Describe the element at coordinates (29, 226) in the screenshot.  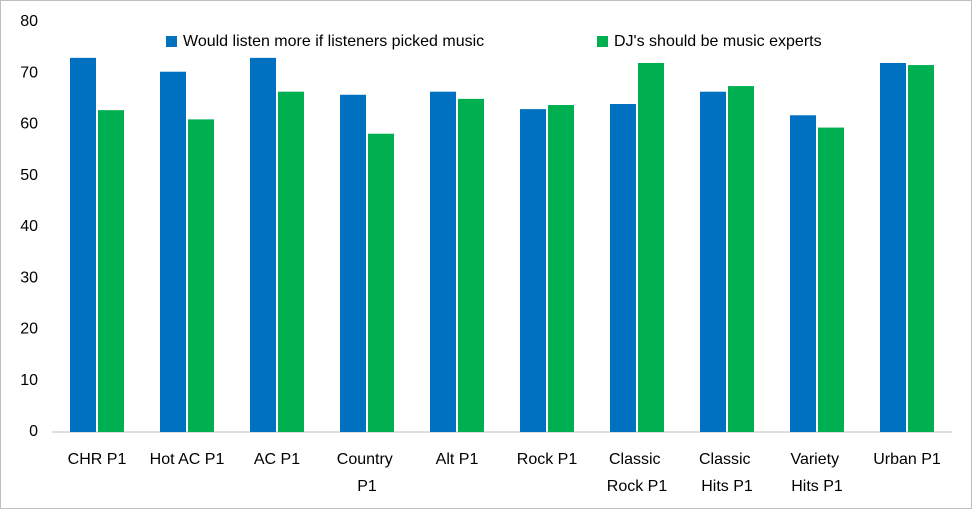
I see `y-tick-label: 40` at that location.